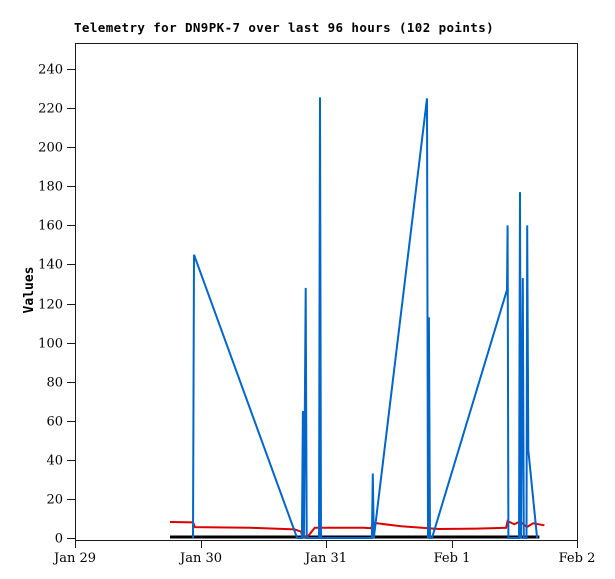 This screenshot has width=615, height=579. What do you see at coordinates (325, 558) in the screenshot?
I see `x-tick-label: Jan 31` at bounding box center [325, 558].